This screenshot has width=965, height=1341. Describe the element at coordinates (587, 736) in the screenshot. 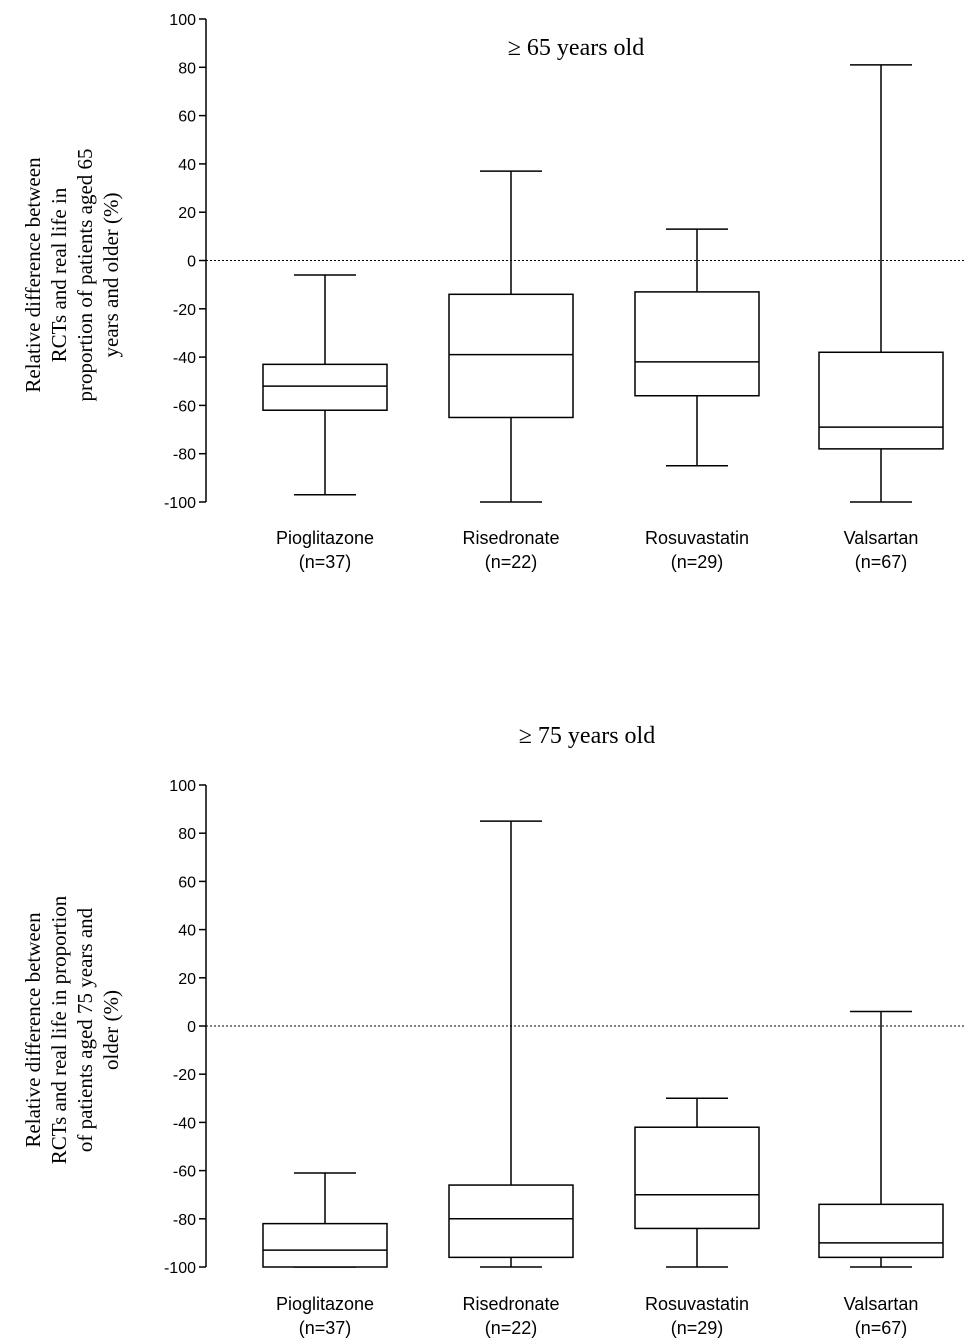

I see `chart-title: ≥ 75 years old` at that location.